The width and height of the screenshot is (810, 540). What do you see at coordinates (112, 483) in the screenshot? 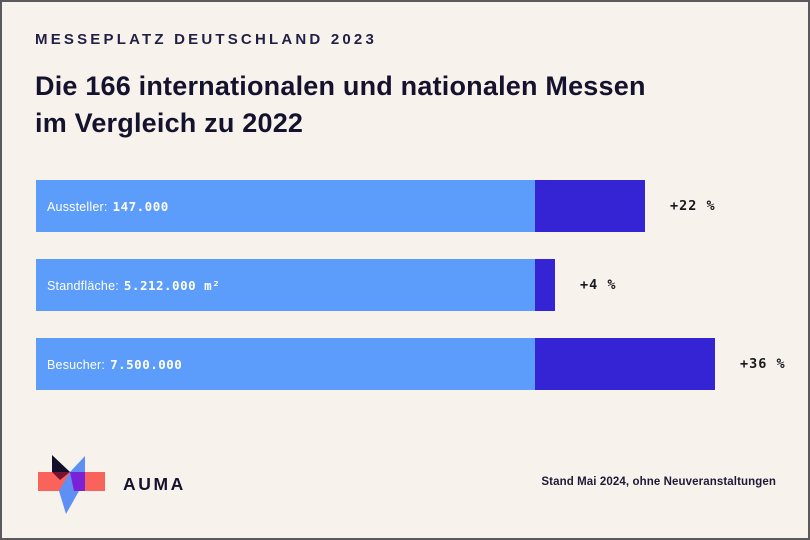
I see `auma-logo: AUMA` at bounding box center [112, 483].